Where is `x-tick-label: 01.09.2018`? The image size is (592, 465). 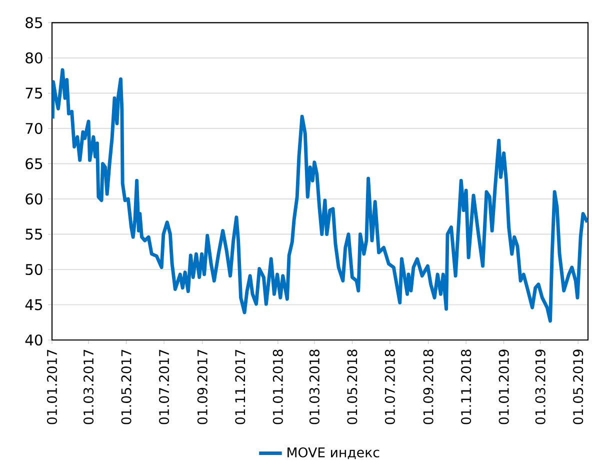
x-tick-label: 01.09.2018 is located at coordinates (428, 386).